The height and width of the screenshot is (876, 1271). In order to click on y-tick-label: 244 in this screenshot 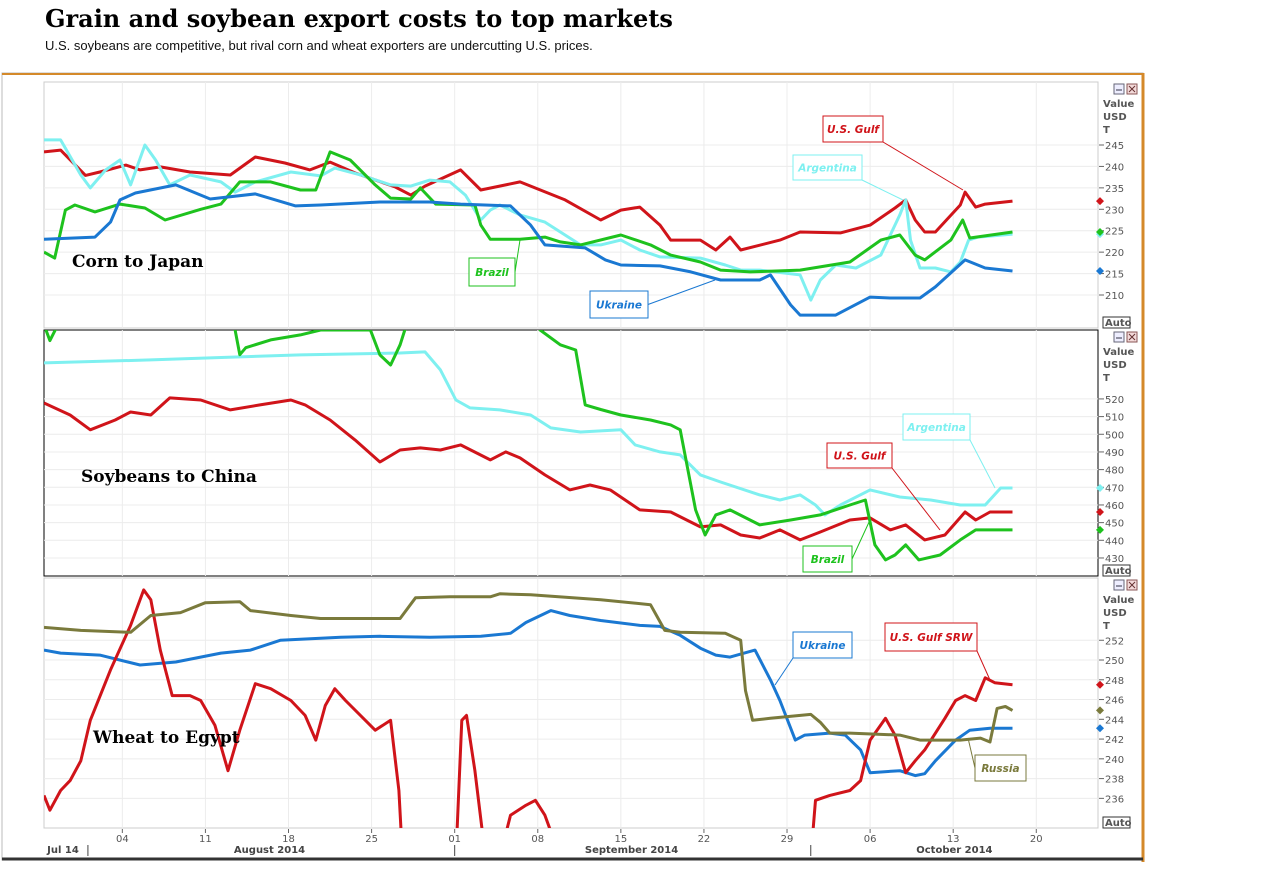, I will do `click(1114, 720)`.